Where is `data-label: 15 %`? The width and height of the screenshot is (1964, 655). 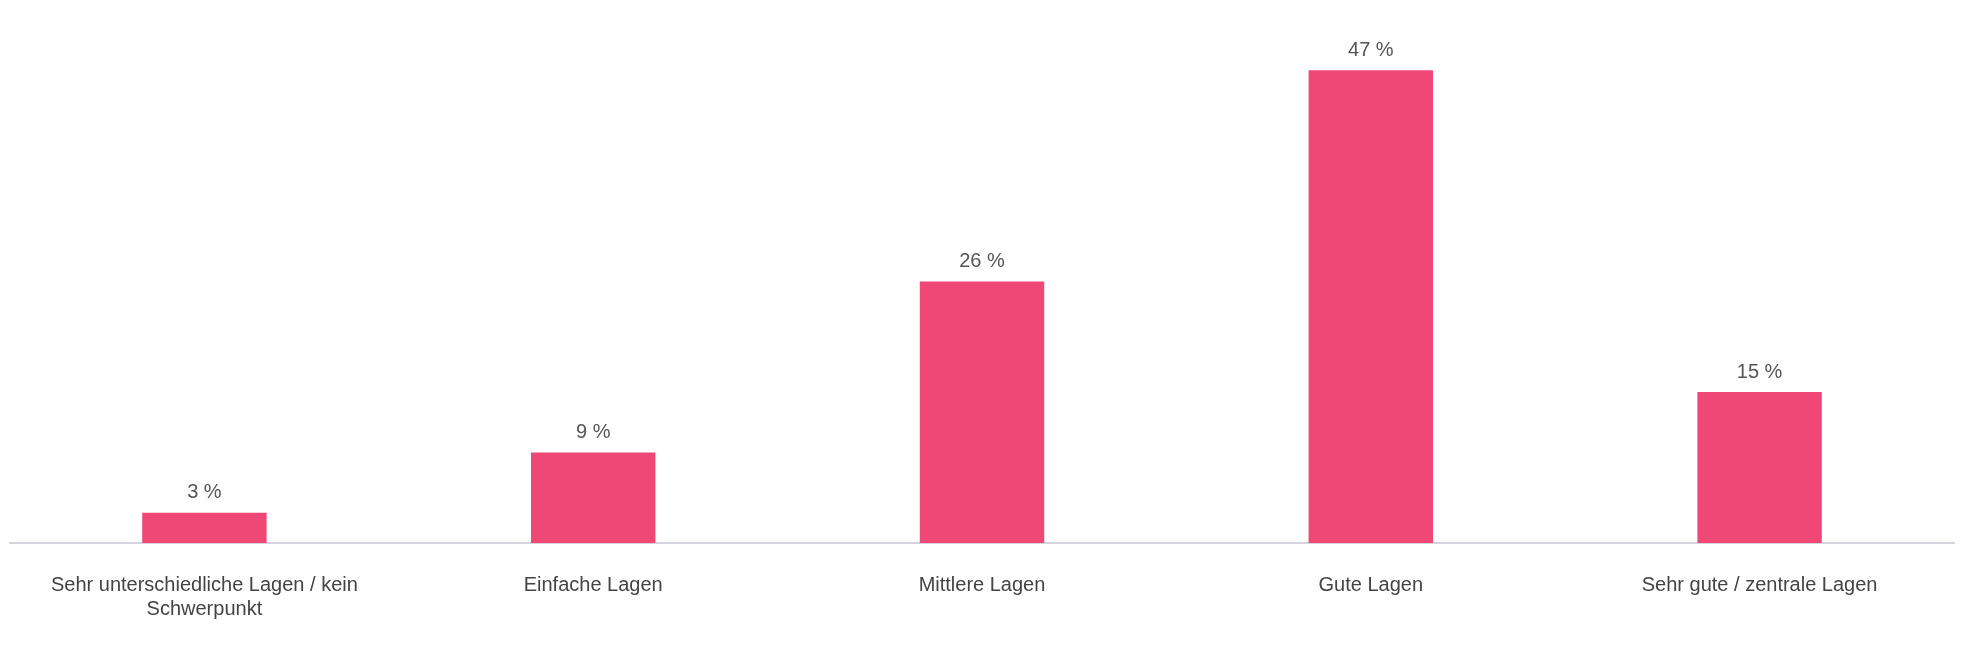
data-label: 15 % is located at coordinates (1759, 370).